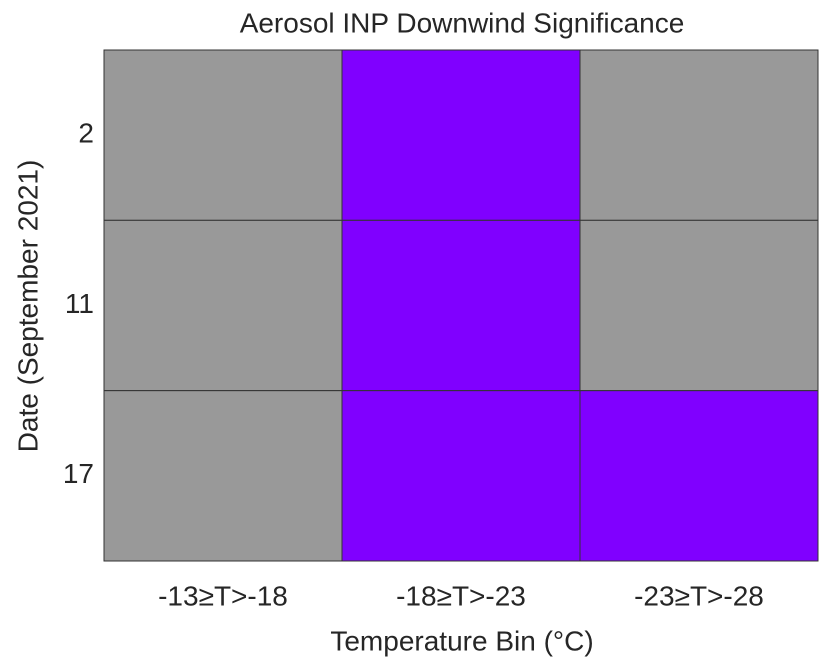 The width and height of the screenshot is (819, 663). I want to click on y-tick-label: 2, so click(86, 133).